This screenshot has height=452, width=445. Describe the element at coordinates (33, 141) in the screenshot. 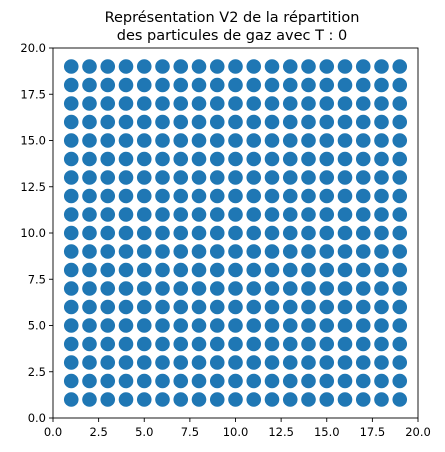

I see `y-tick-label: 15.0` at that location.